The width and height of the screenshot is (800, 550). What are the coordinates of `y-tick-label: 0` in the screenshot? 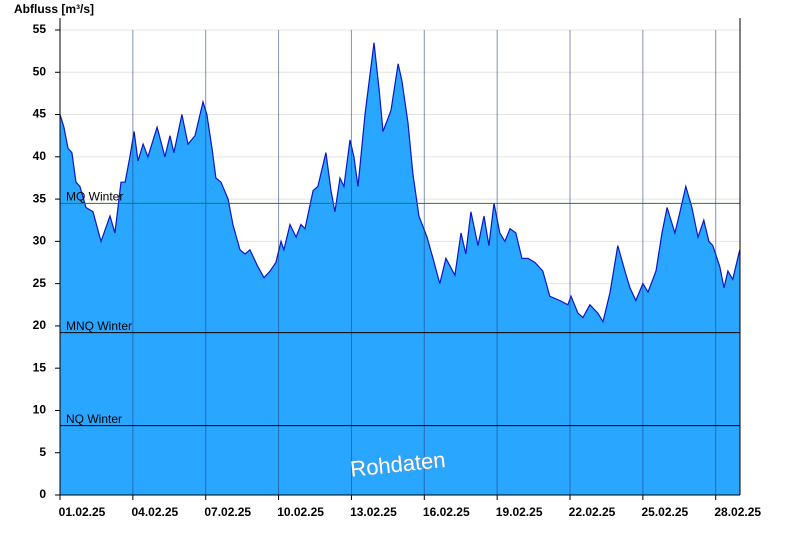 It's located at (42, 494).